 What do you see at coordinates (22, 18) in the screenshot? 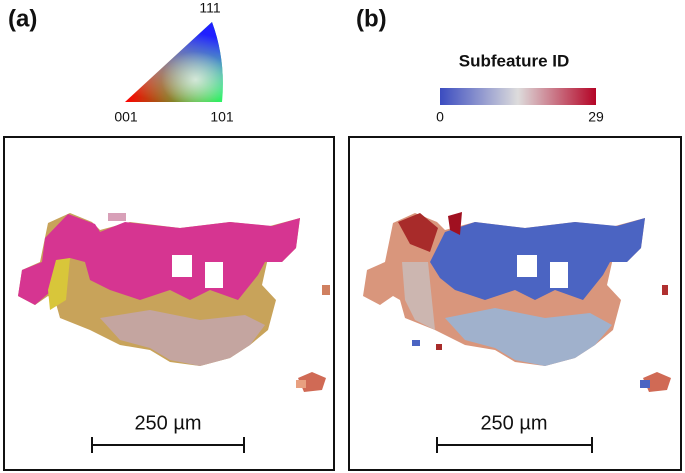
I see `panel-label: (a)` at bounding box center [22, 18].